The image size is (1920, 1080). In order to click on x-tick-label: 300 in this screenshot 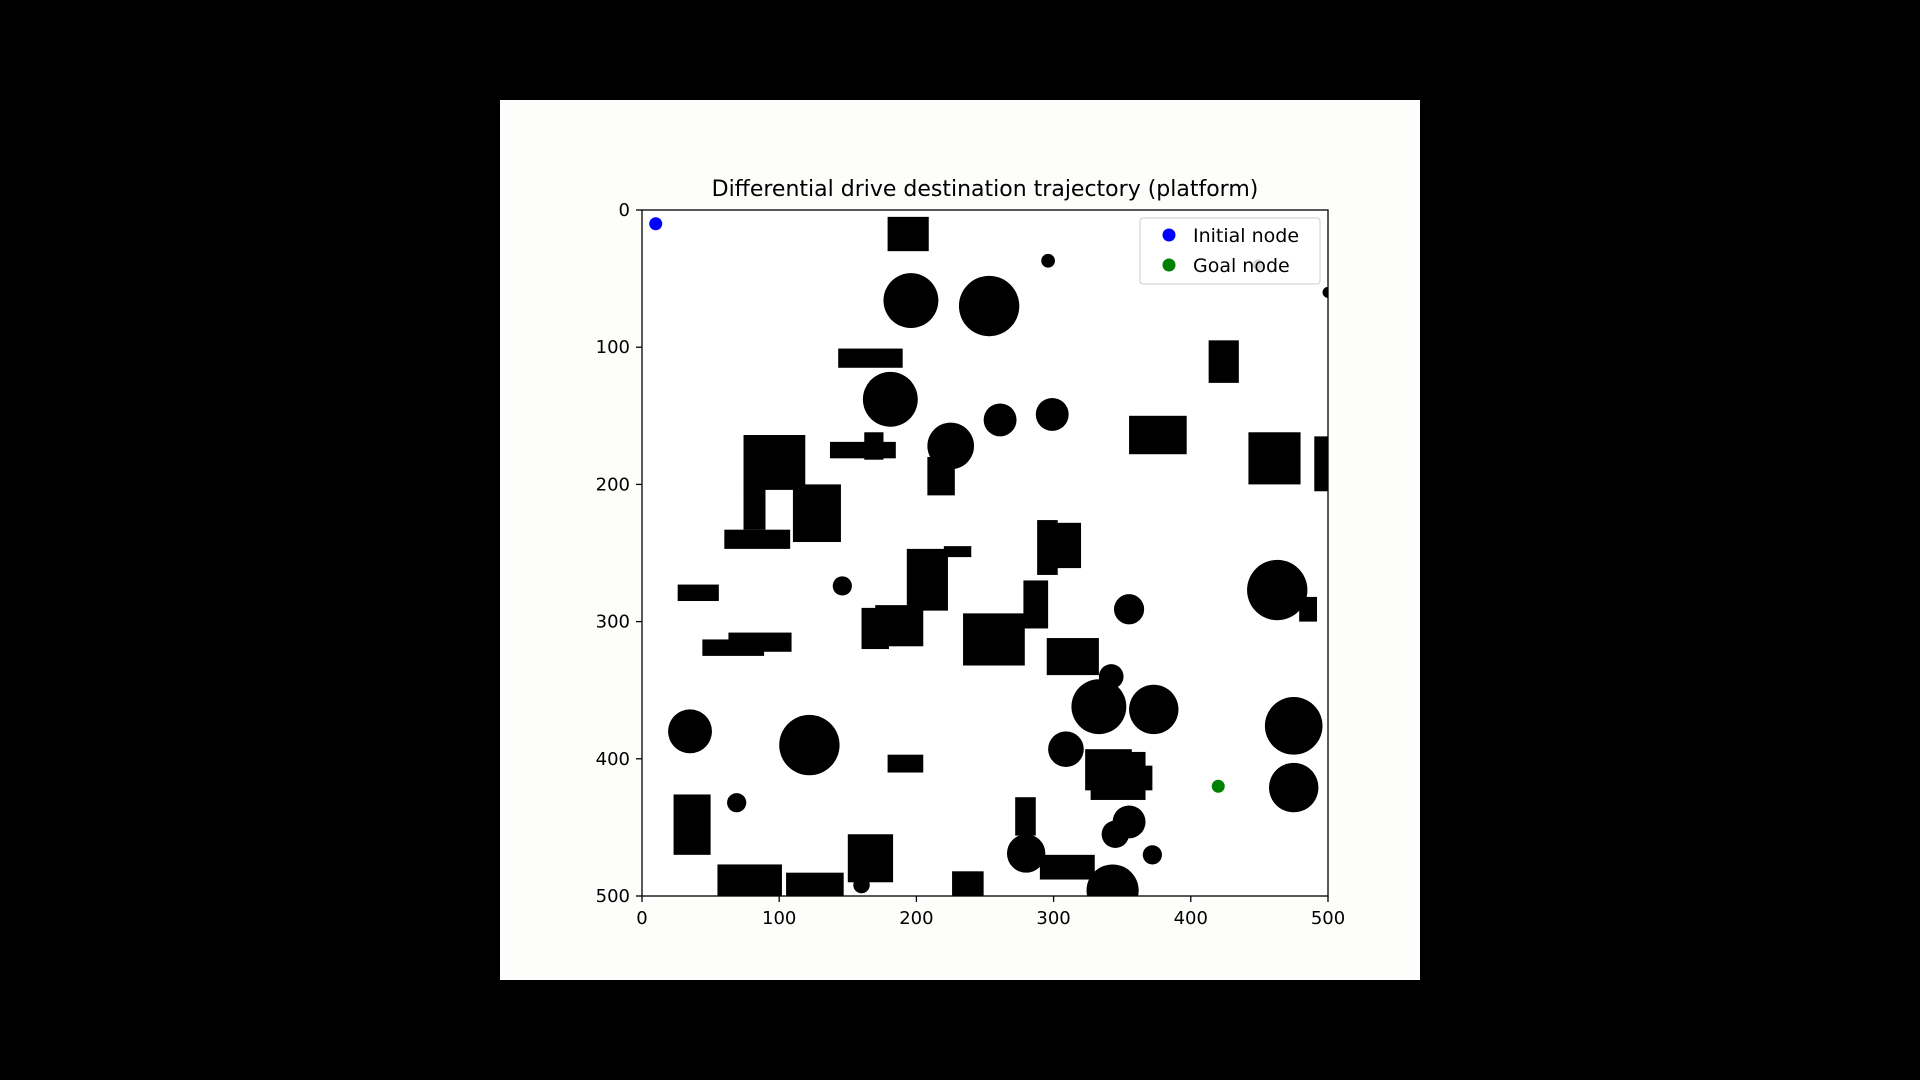, I will do `click(1053, 918)`.